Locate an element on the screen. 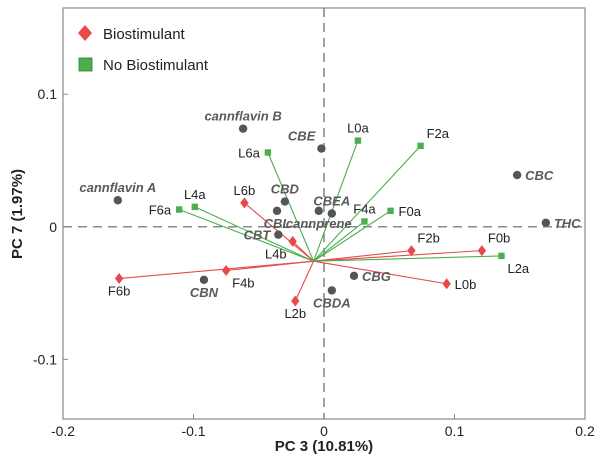 This screenshot has width=600, height=461. nobio-point-l4a is located at coordinates (195, 207).